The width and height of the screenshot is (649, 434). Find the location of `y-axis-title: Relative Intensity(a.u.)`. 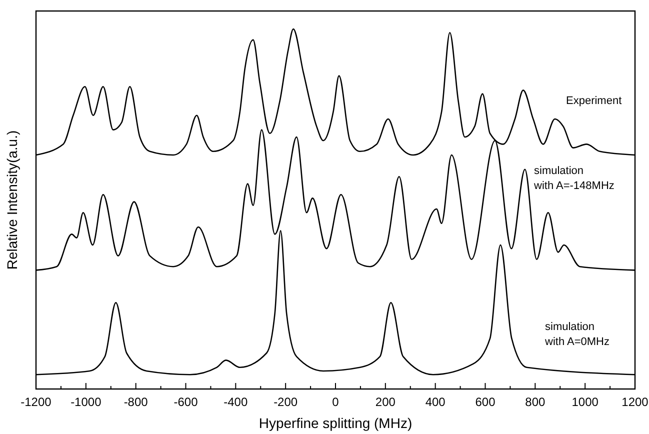

y-axis-title: Relative Intensity(a.u.) is located at coordinates (12, 200).